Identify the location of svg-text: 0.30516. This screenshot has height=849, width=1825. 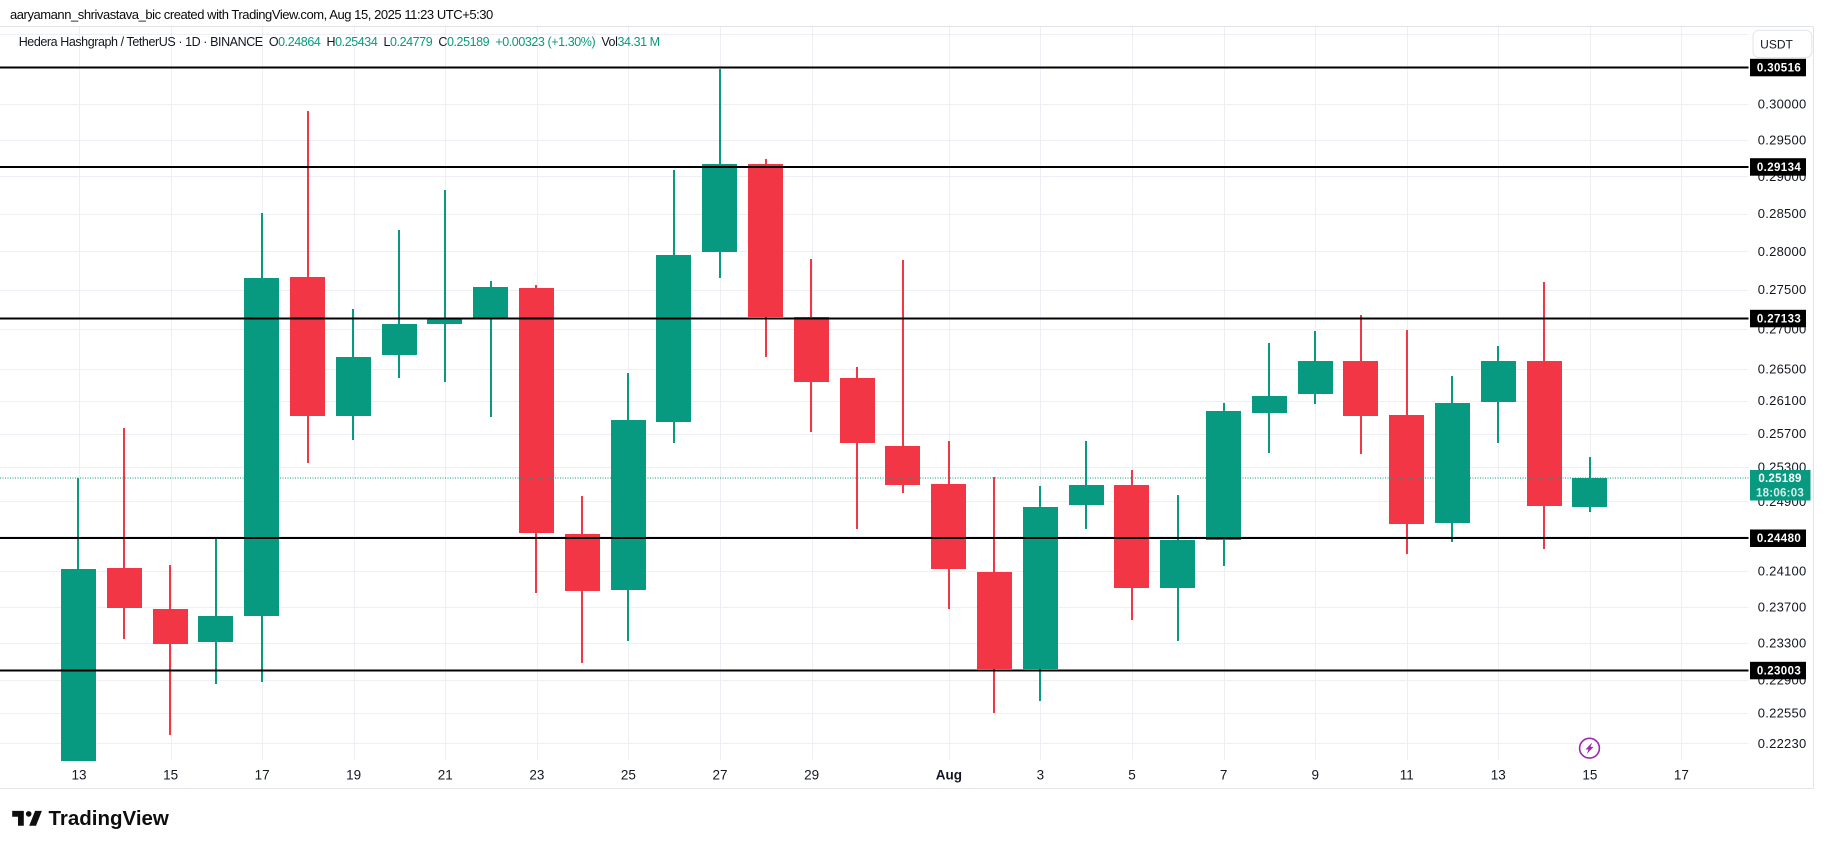
(1779, 69).